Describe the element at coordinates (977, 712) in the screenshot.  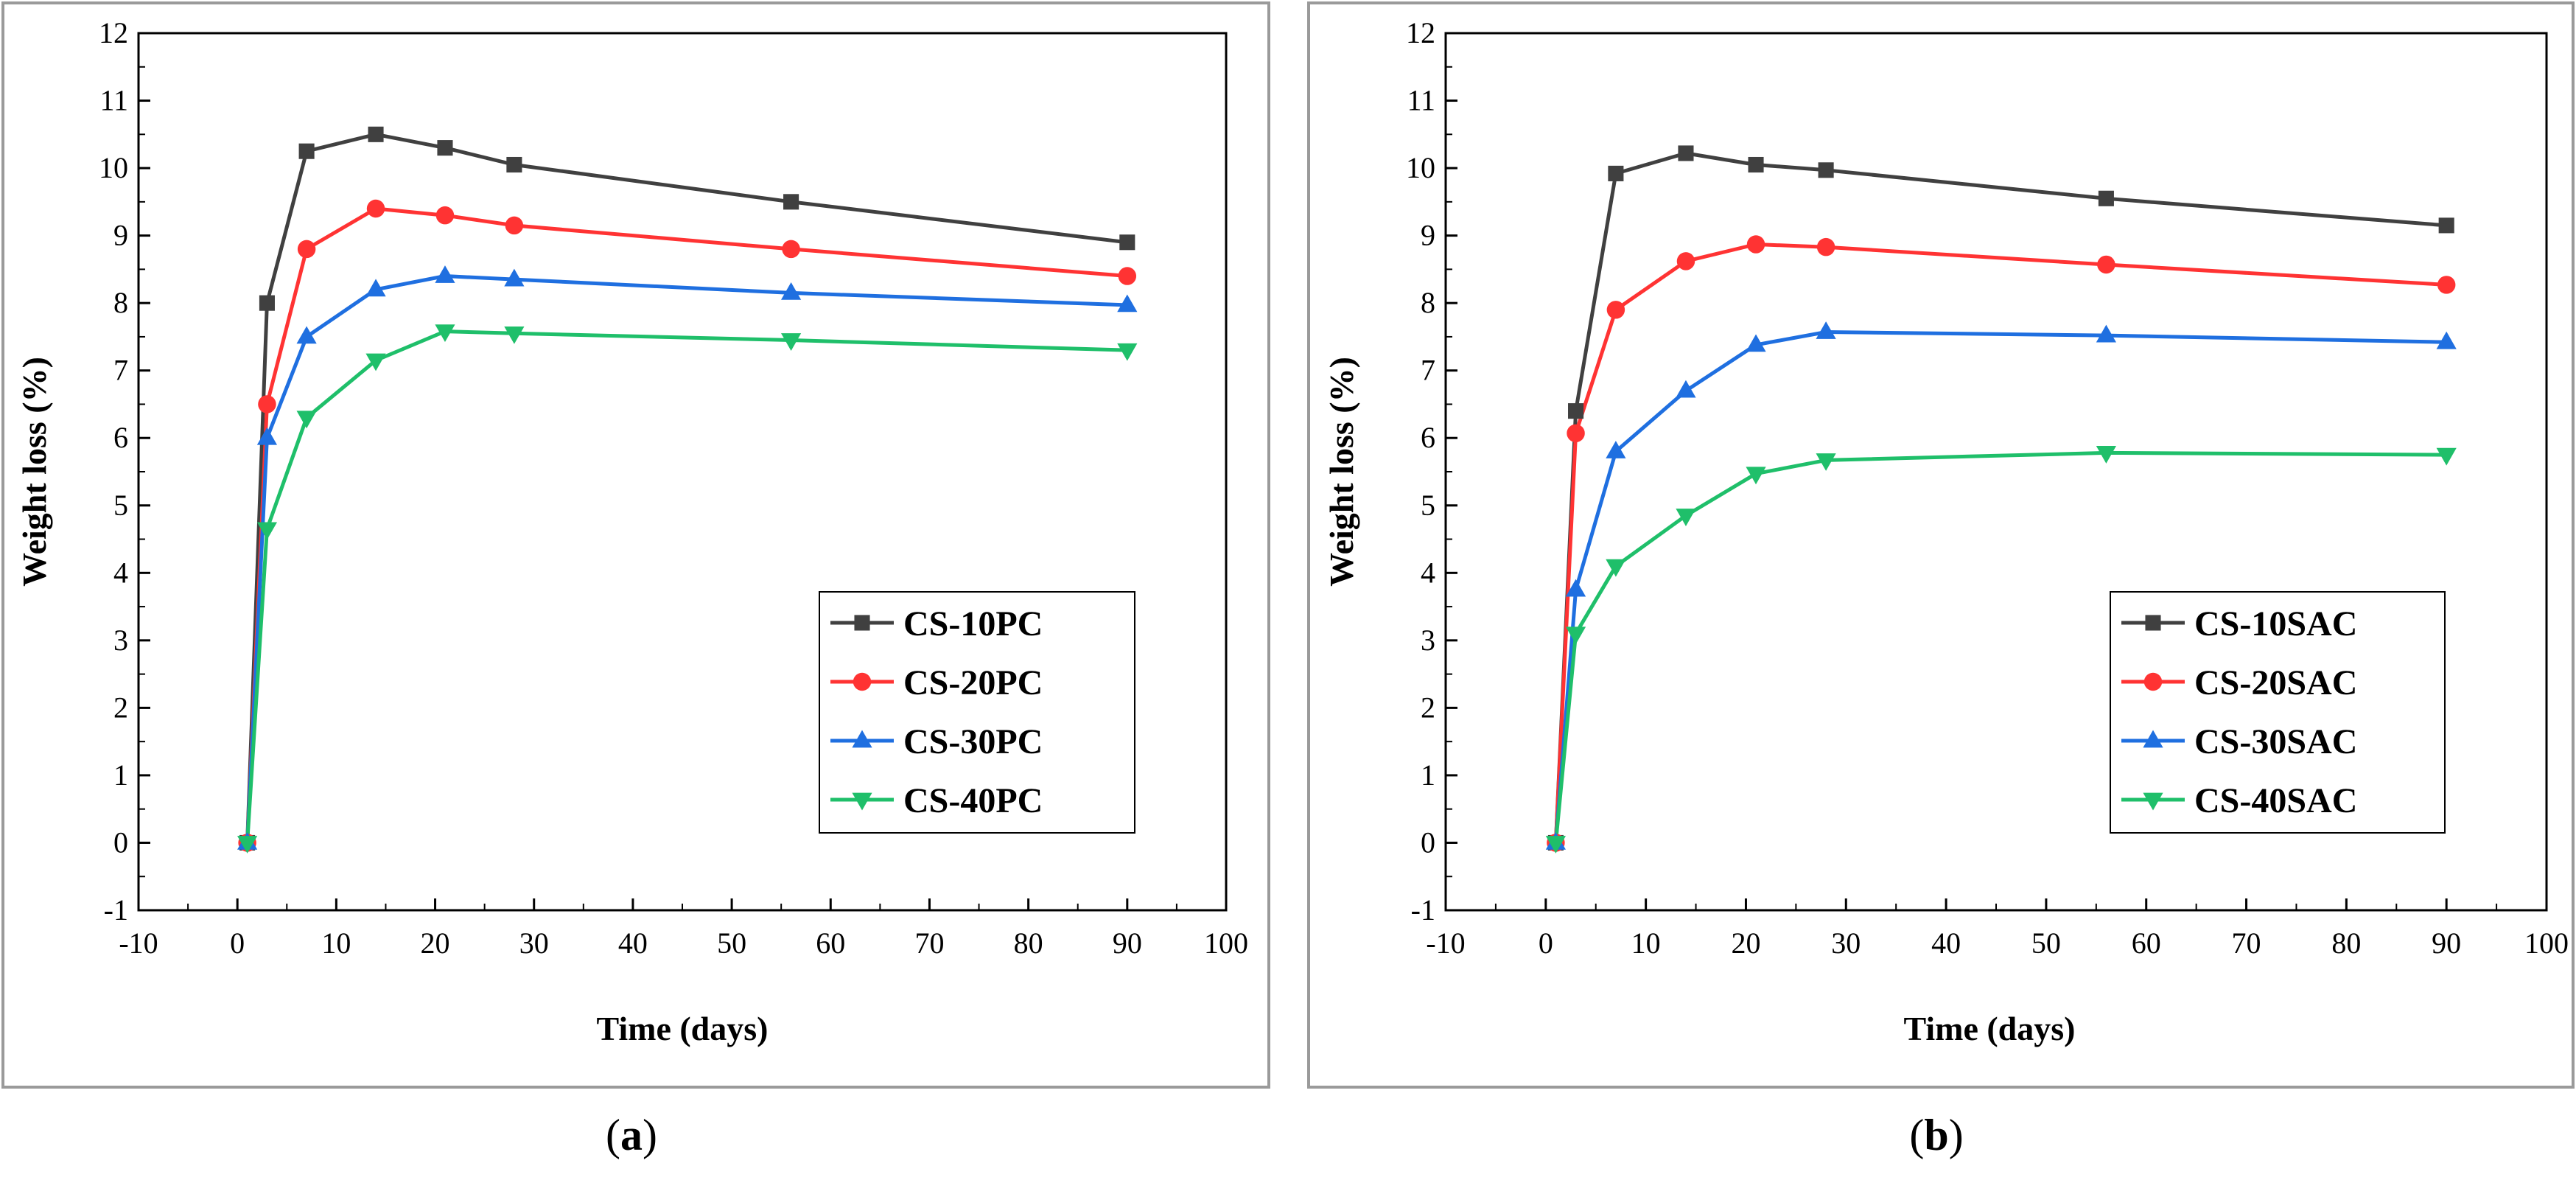
I see `chart-a-legend: CS-10PC CS-20PC CS-30PC CS-40PC` at that location.